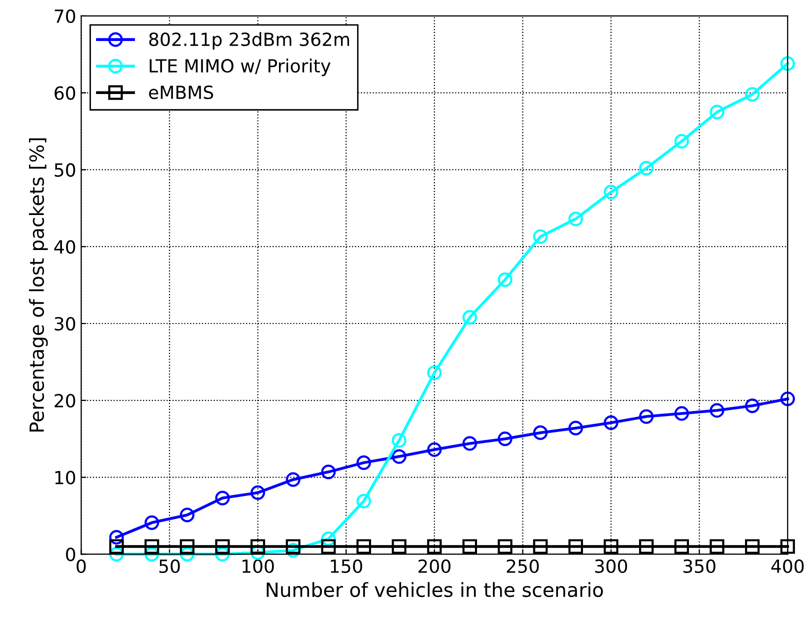  Describe the element at coordinates (258, 566) in the screenshot. I see `x-tick-label: 100` at that location.